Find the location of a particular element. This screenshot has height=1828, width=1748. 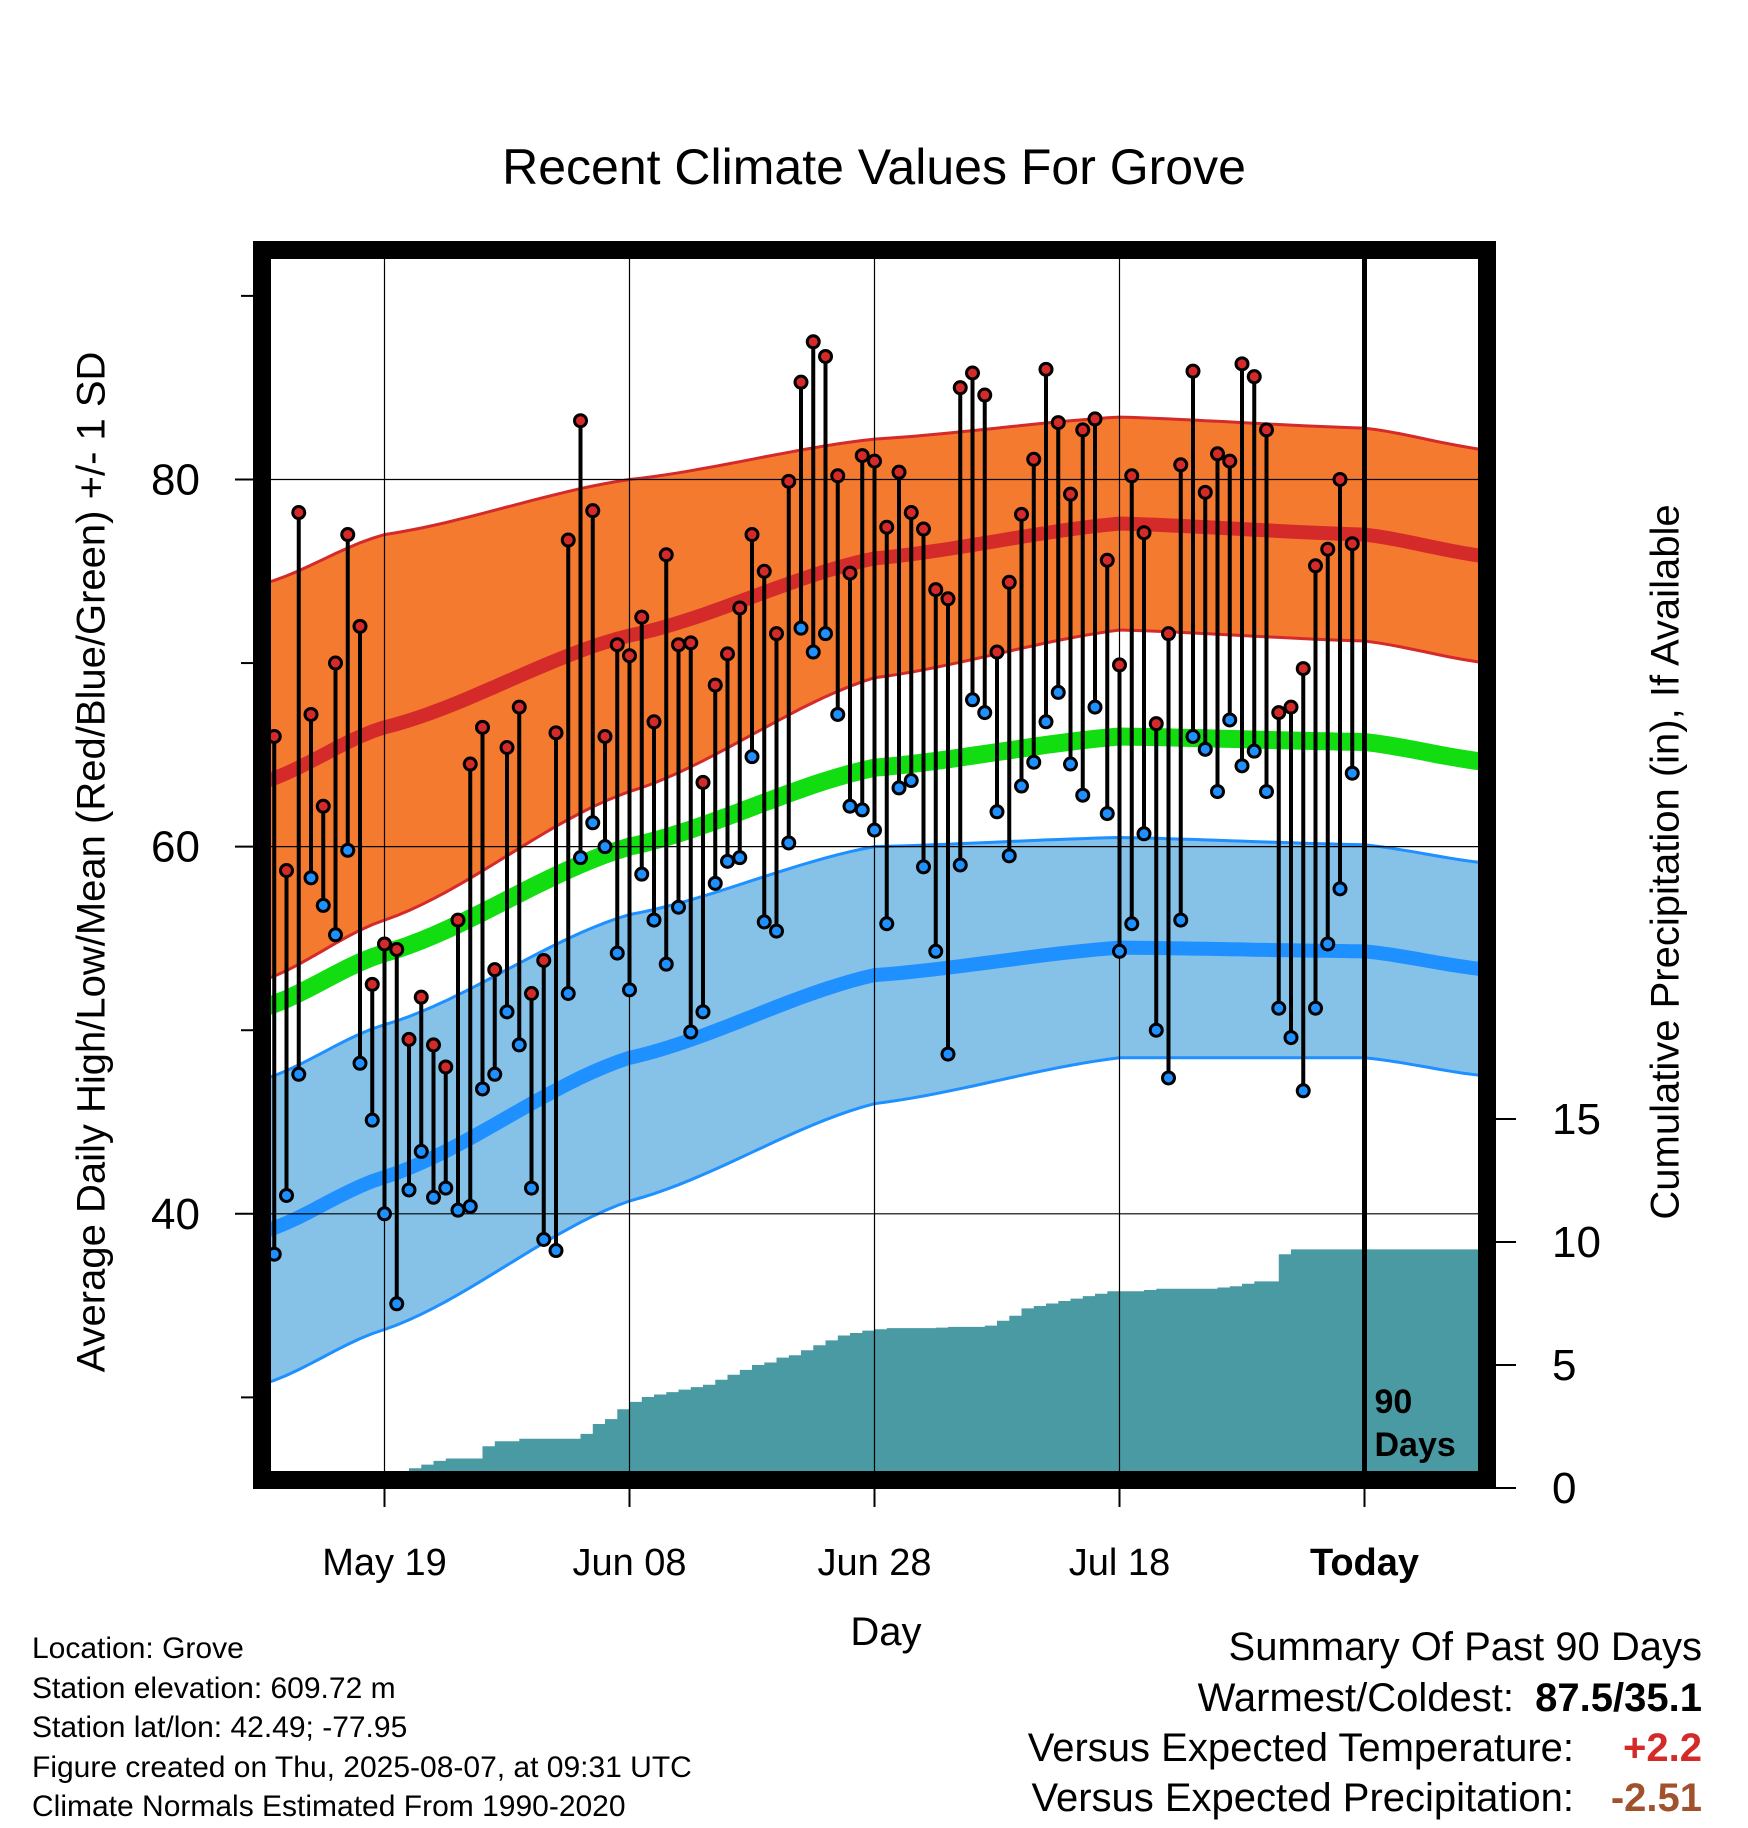

x-tick-label: May 19 is located at coordinates (384, 1563).